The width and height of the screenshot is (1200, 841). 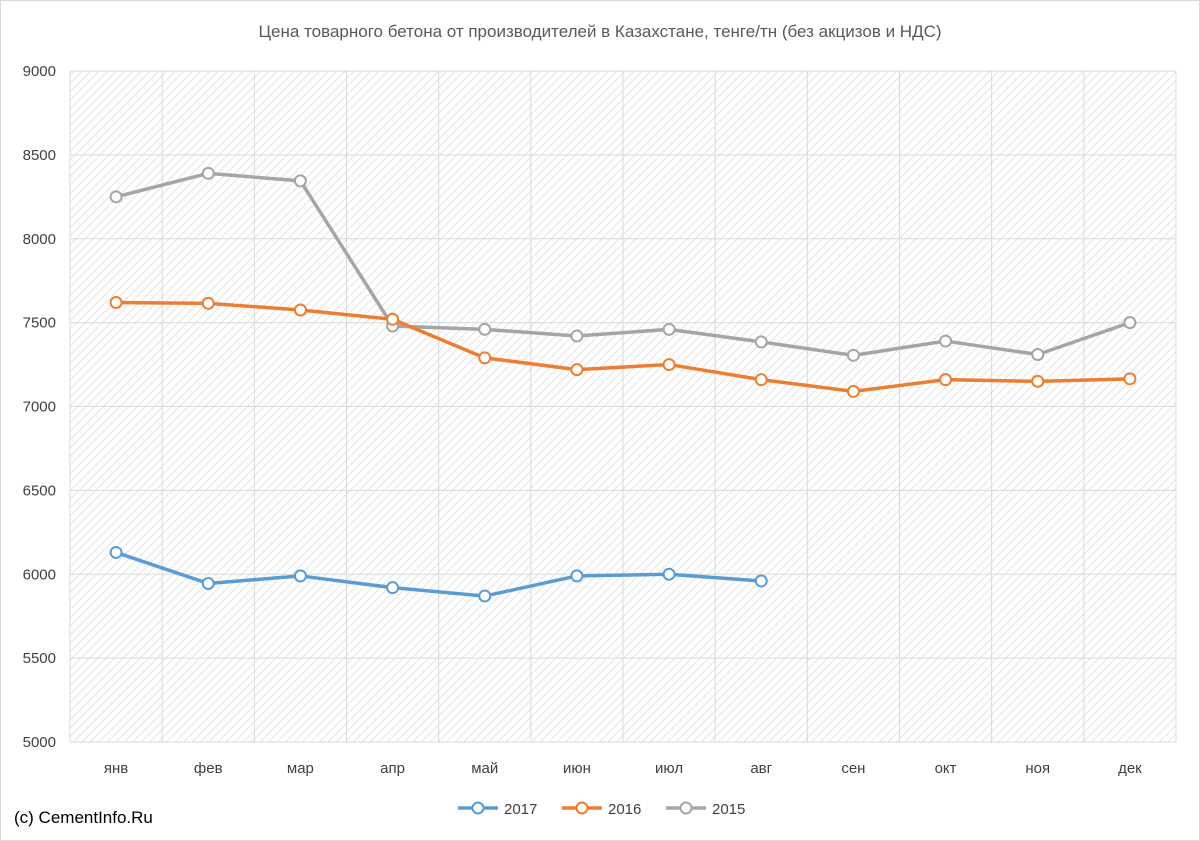 What do you see at coordinates (761, 768) in the screenshot?
I see `x-tick-label: авг` at bounding box center [761, 768].